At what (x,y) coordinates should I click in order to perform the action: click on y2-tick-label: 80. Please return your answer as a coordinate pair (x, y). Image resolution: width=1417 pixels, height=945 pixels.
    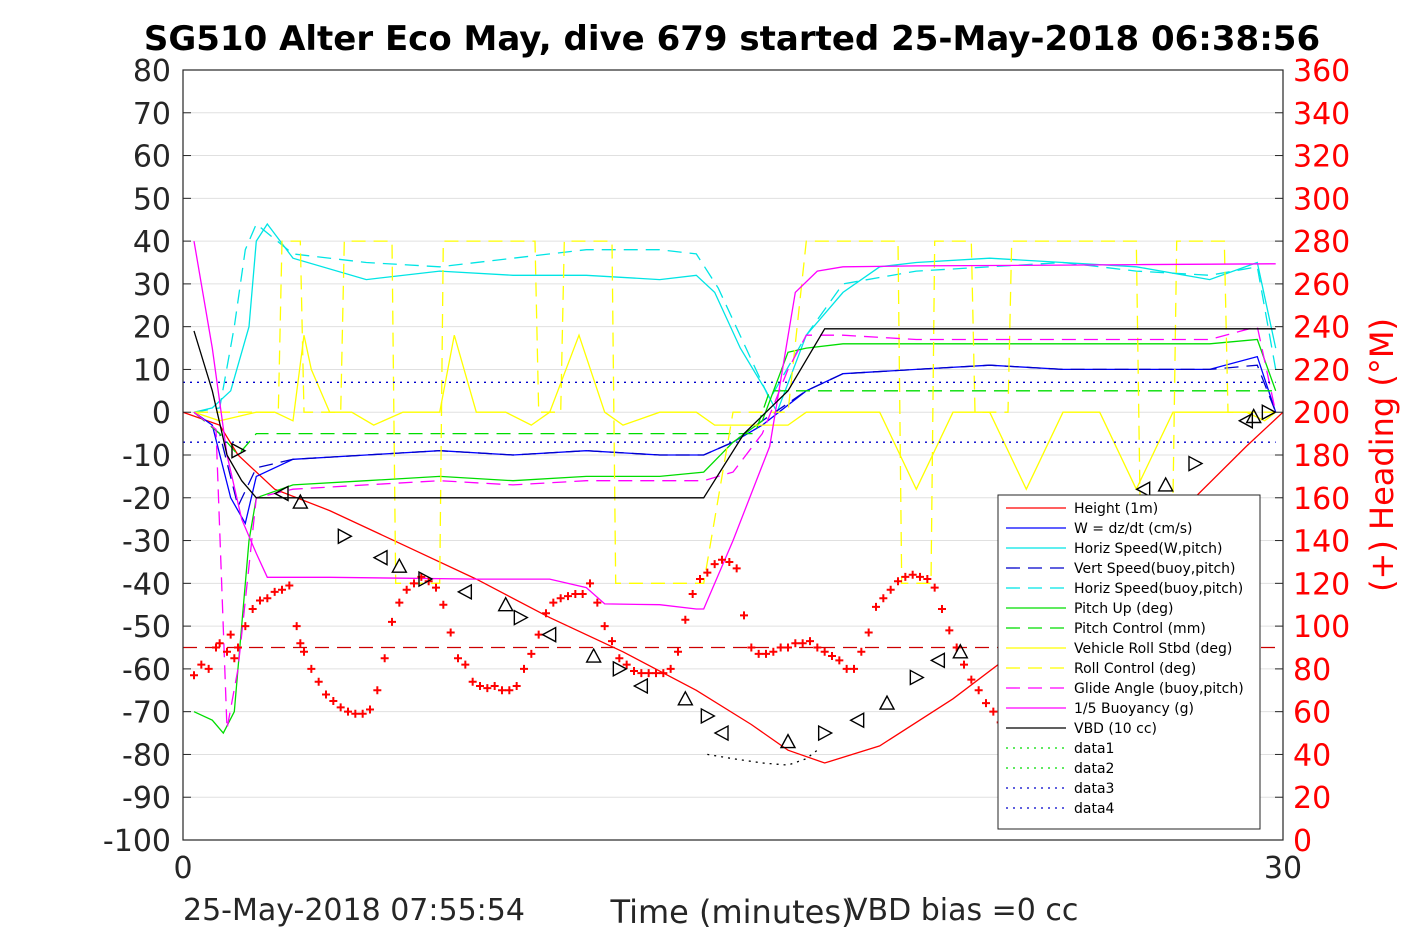
    Looking at the image, I should click on (1312, 670).